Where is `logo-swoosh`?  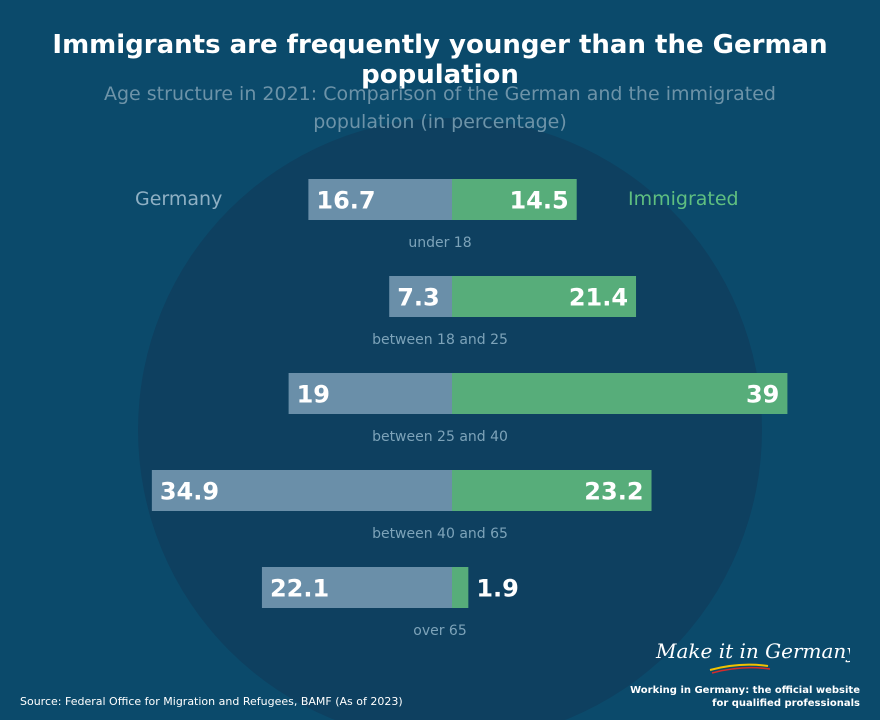 logo-swoosh is located at coordinates (739, 667).